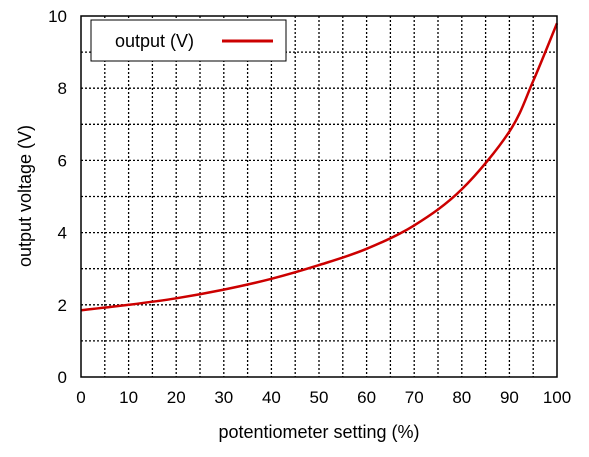 The width and height of the screenshot is (589, 457). Describe the element at coordinates (62, 233) in the screenshot. I see `y-tick-label: 4` at that location.